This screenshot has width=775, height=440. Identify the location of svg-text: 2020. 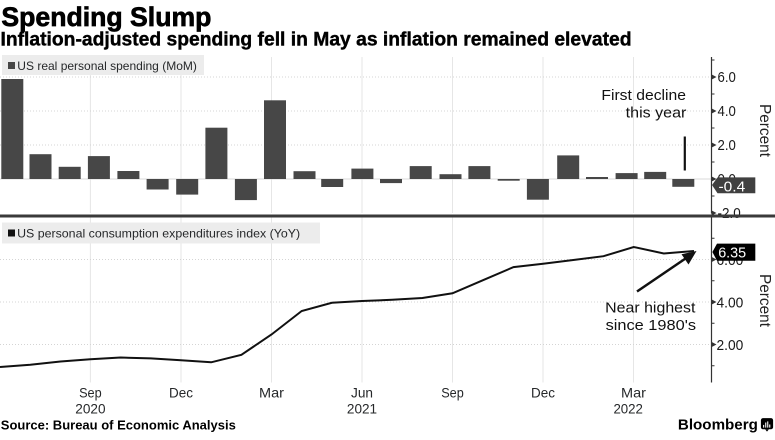
(90, 409).